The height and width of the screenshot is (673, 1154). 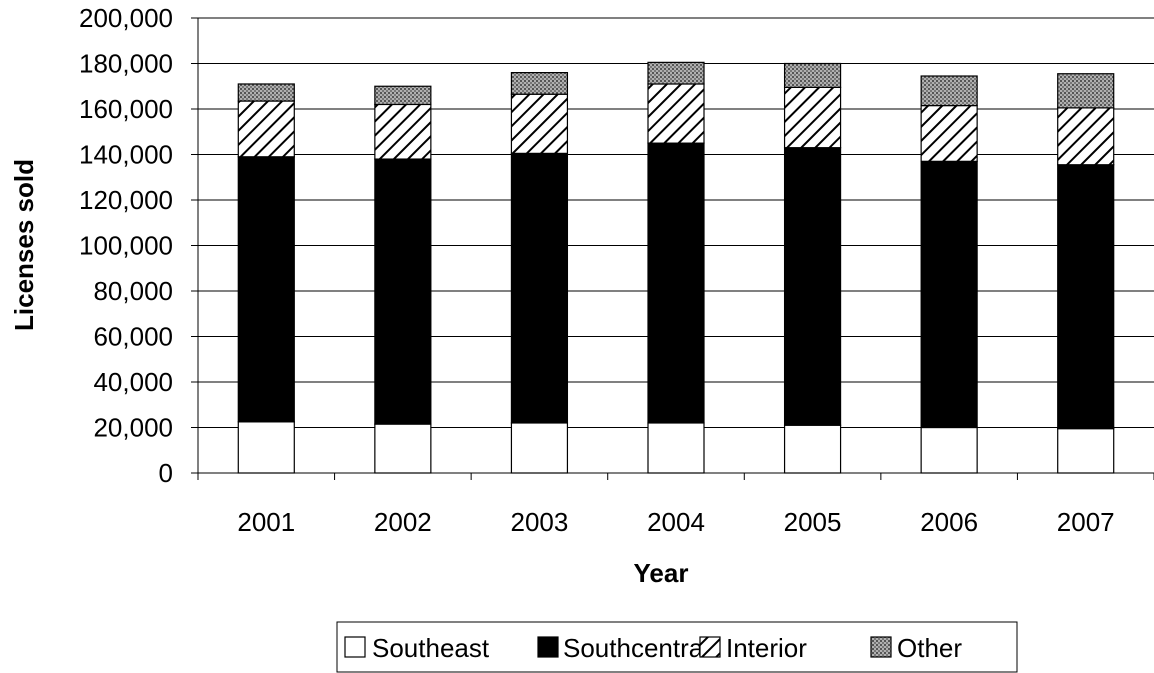 I want to click on x-tick-label: 2004, so click(x=676, y=522).